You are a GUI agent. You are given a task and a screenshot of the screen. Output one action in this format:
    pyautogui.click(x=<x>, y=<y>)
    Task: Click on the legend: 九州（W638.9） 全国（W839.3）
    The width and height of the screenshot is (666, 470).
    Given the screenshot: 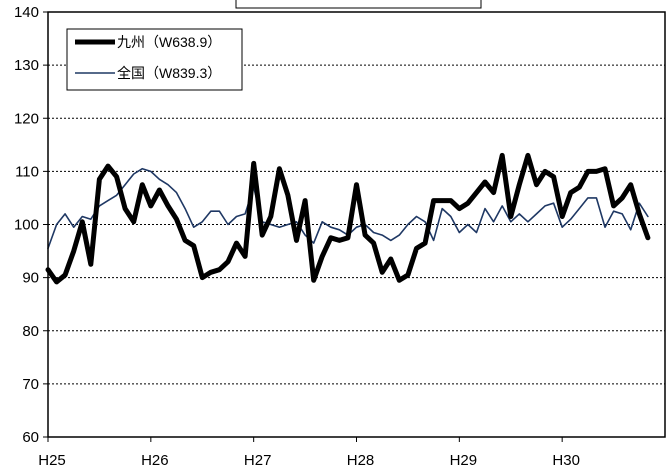 What is the action you would take?
    pyautogui.click(x=154, y=59)
    